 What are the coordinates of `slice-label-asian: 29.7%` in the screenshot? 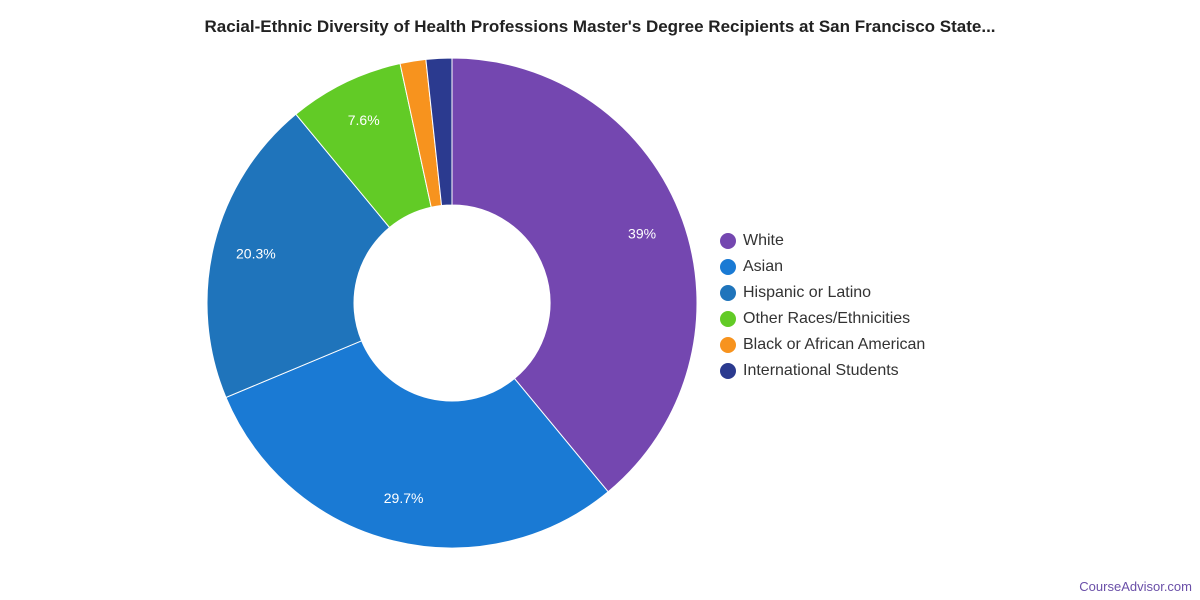 It's located at (404, 498).